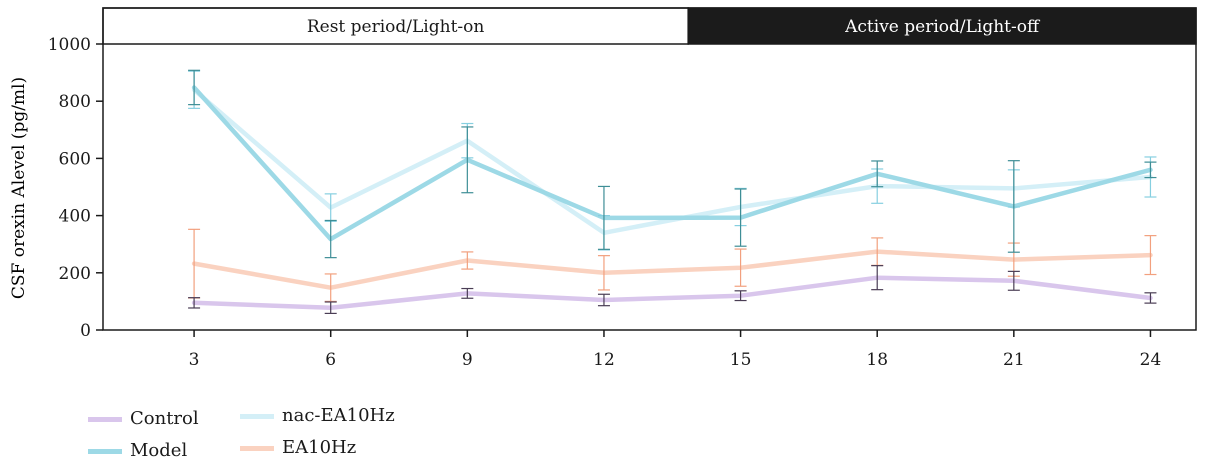 The image size is (1209, 464). What do you see at coordinates (338, 415) in the screenshot?
I see `legend-label-nac-ea10hz: nac-EA10Hz` at bounding box center [338, 415].